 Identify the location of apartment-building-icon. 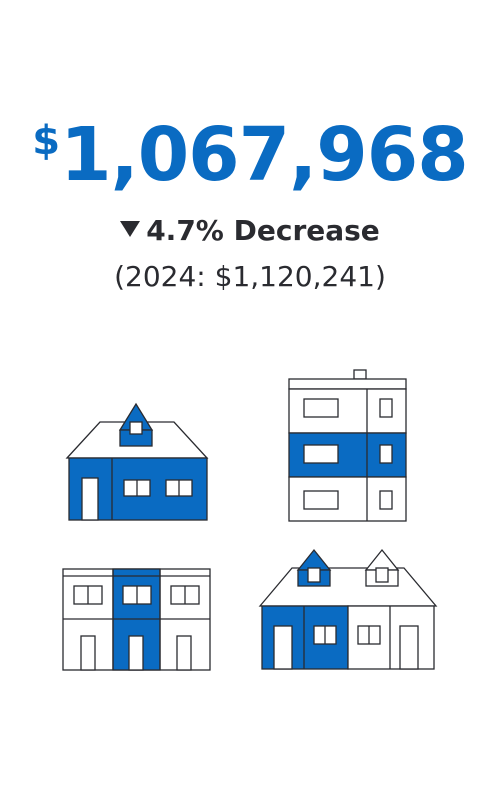
(347, 445).